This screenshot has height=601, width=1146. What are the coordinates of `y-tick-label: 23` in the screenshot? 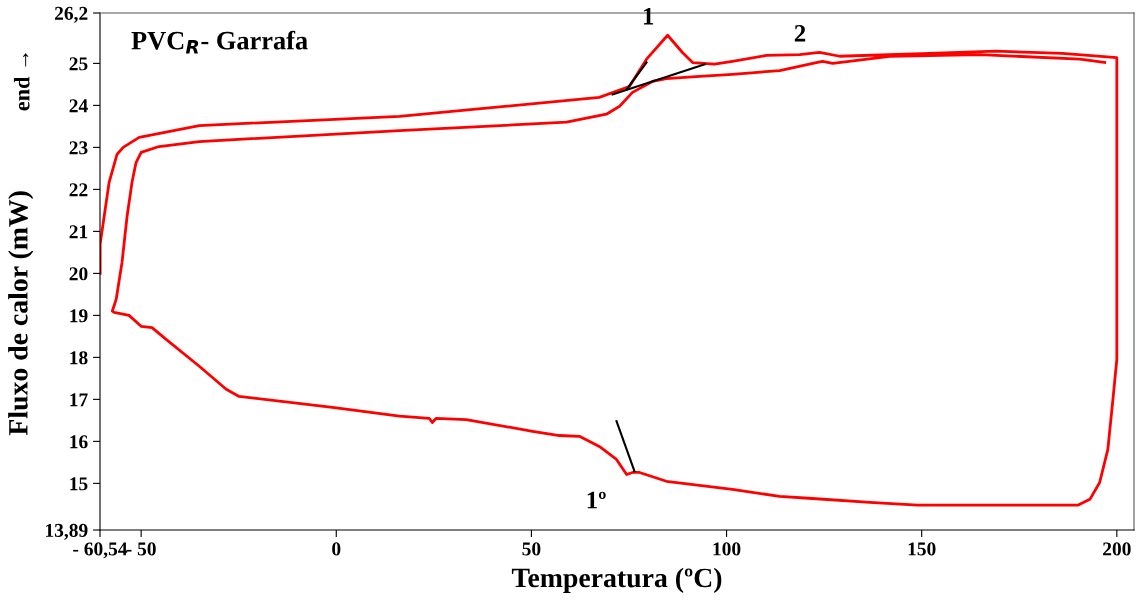 It's located at (78, 148).